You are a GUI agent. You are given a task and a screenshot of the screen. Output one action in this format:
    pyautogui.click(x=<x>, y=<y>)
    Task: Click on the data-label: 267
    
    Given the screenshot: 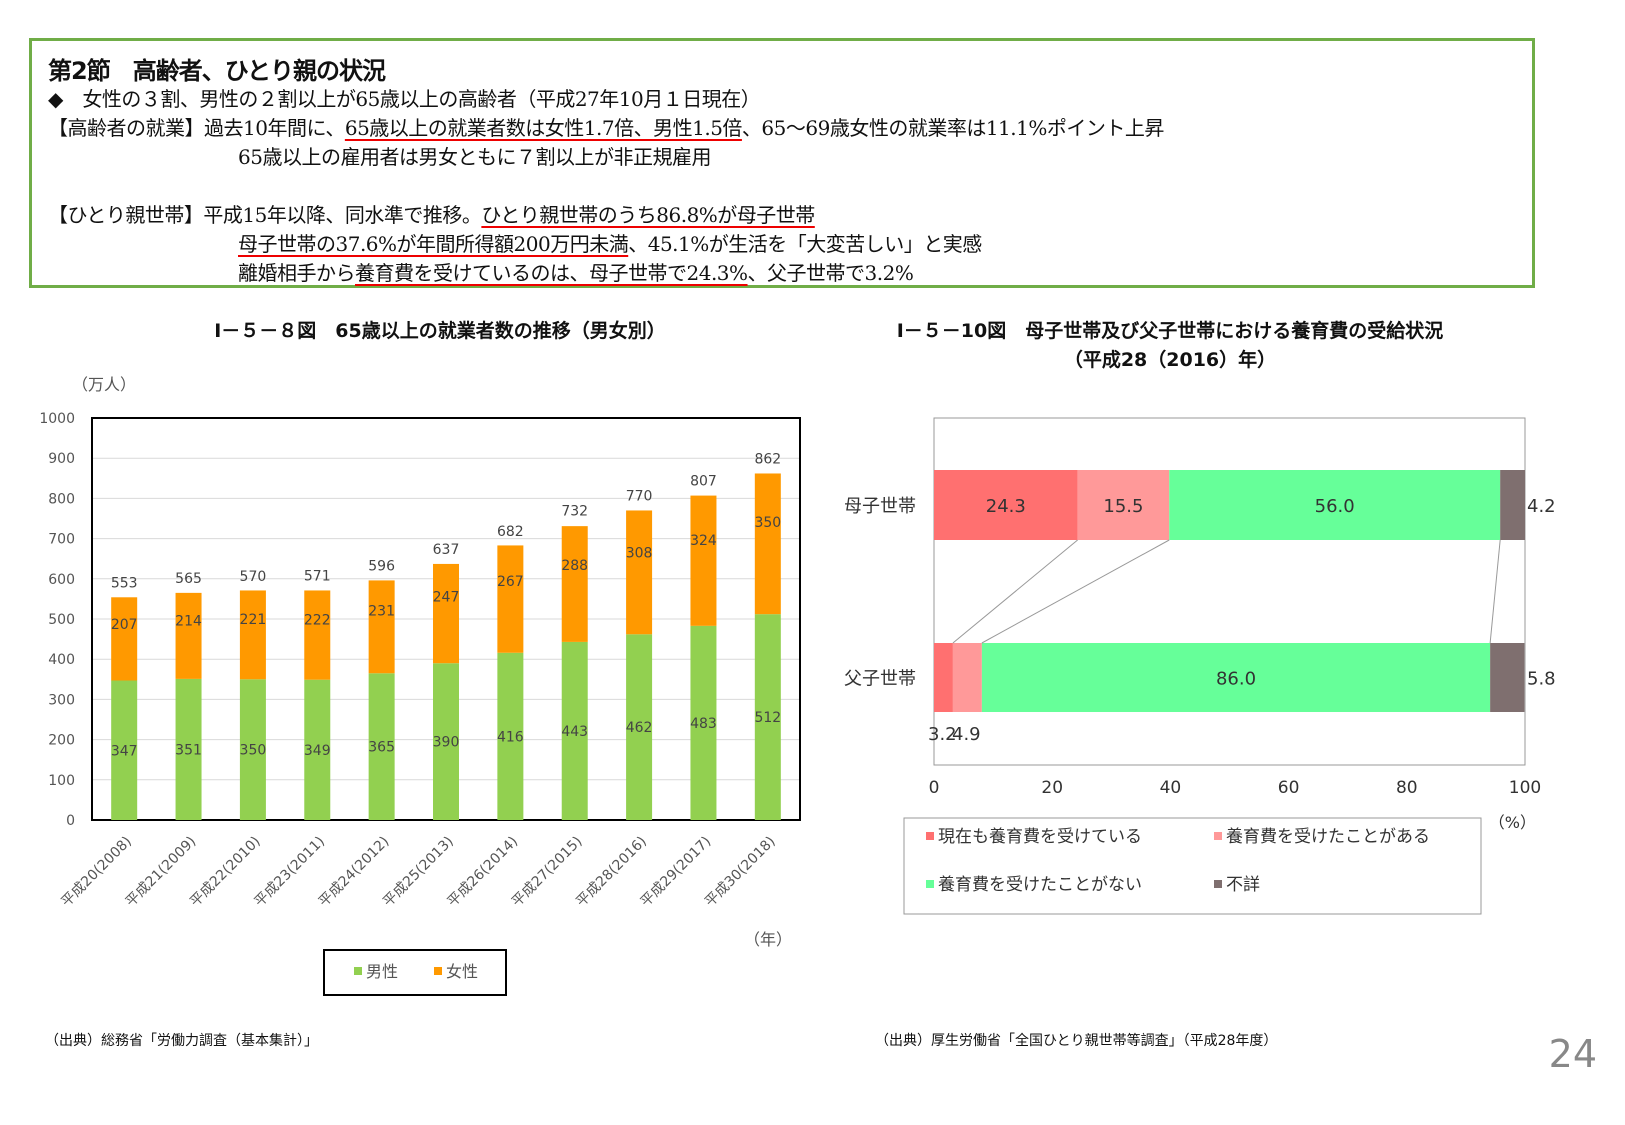 What is the action you would take?
    pyautogui.click(x=510, y=582)
    